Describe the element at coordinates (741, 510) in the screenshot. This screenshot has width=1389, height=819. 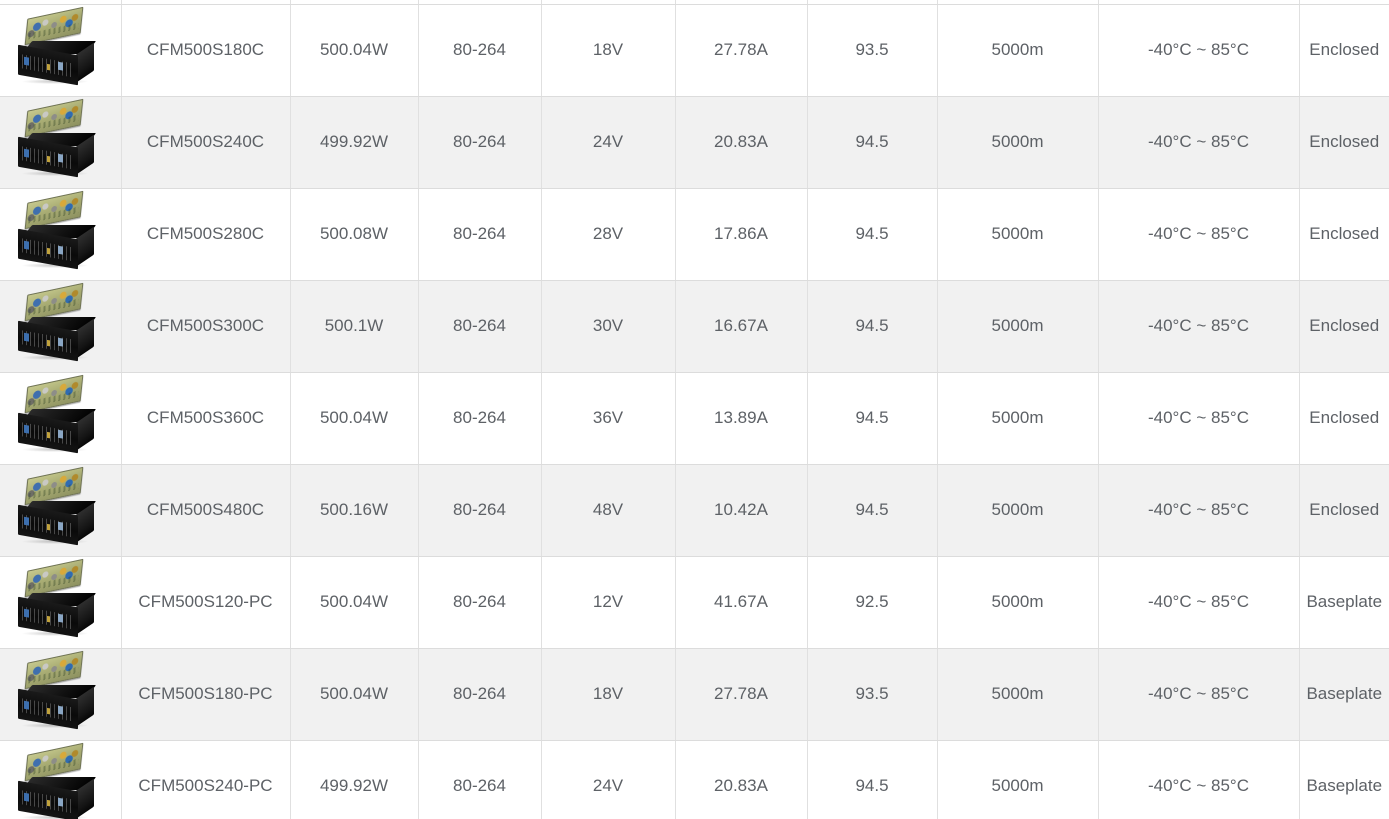
I see `cell-current: 10.42A` at that location.